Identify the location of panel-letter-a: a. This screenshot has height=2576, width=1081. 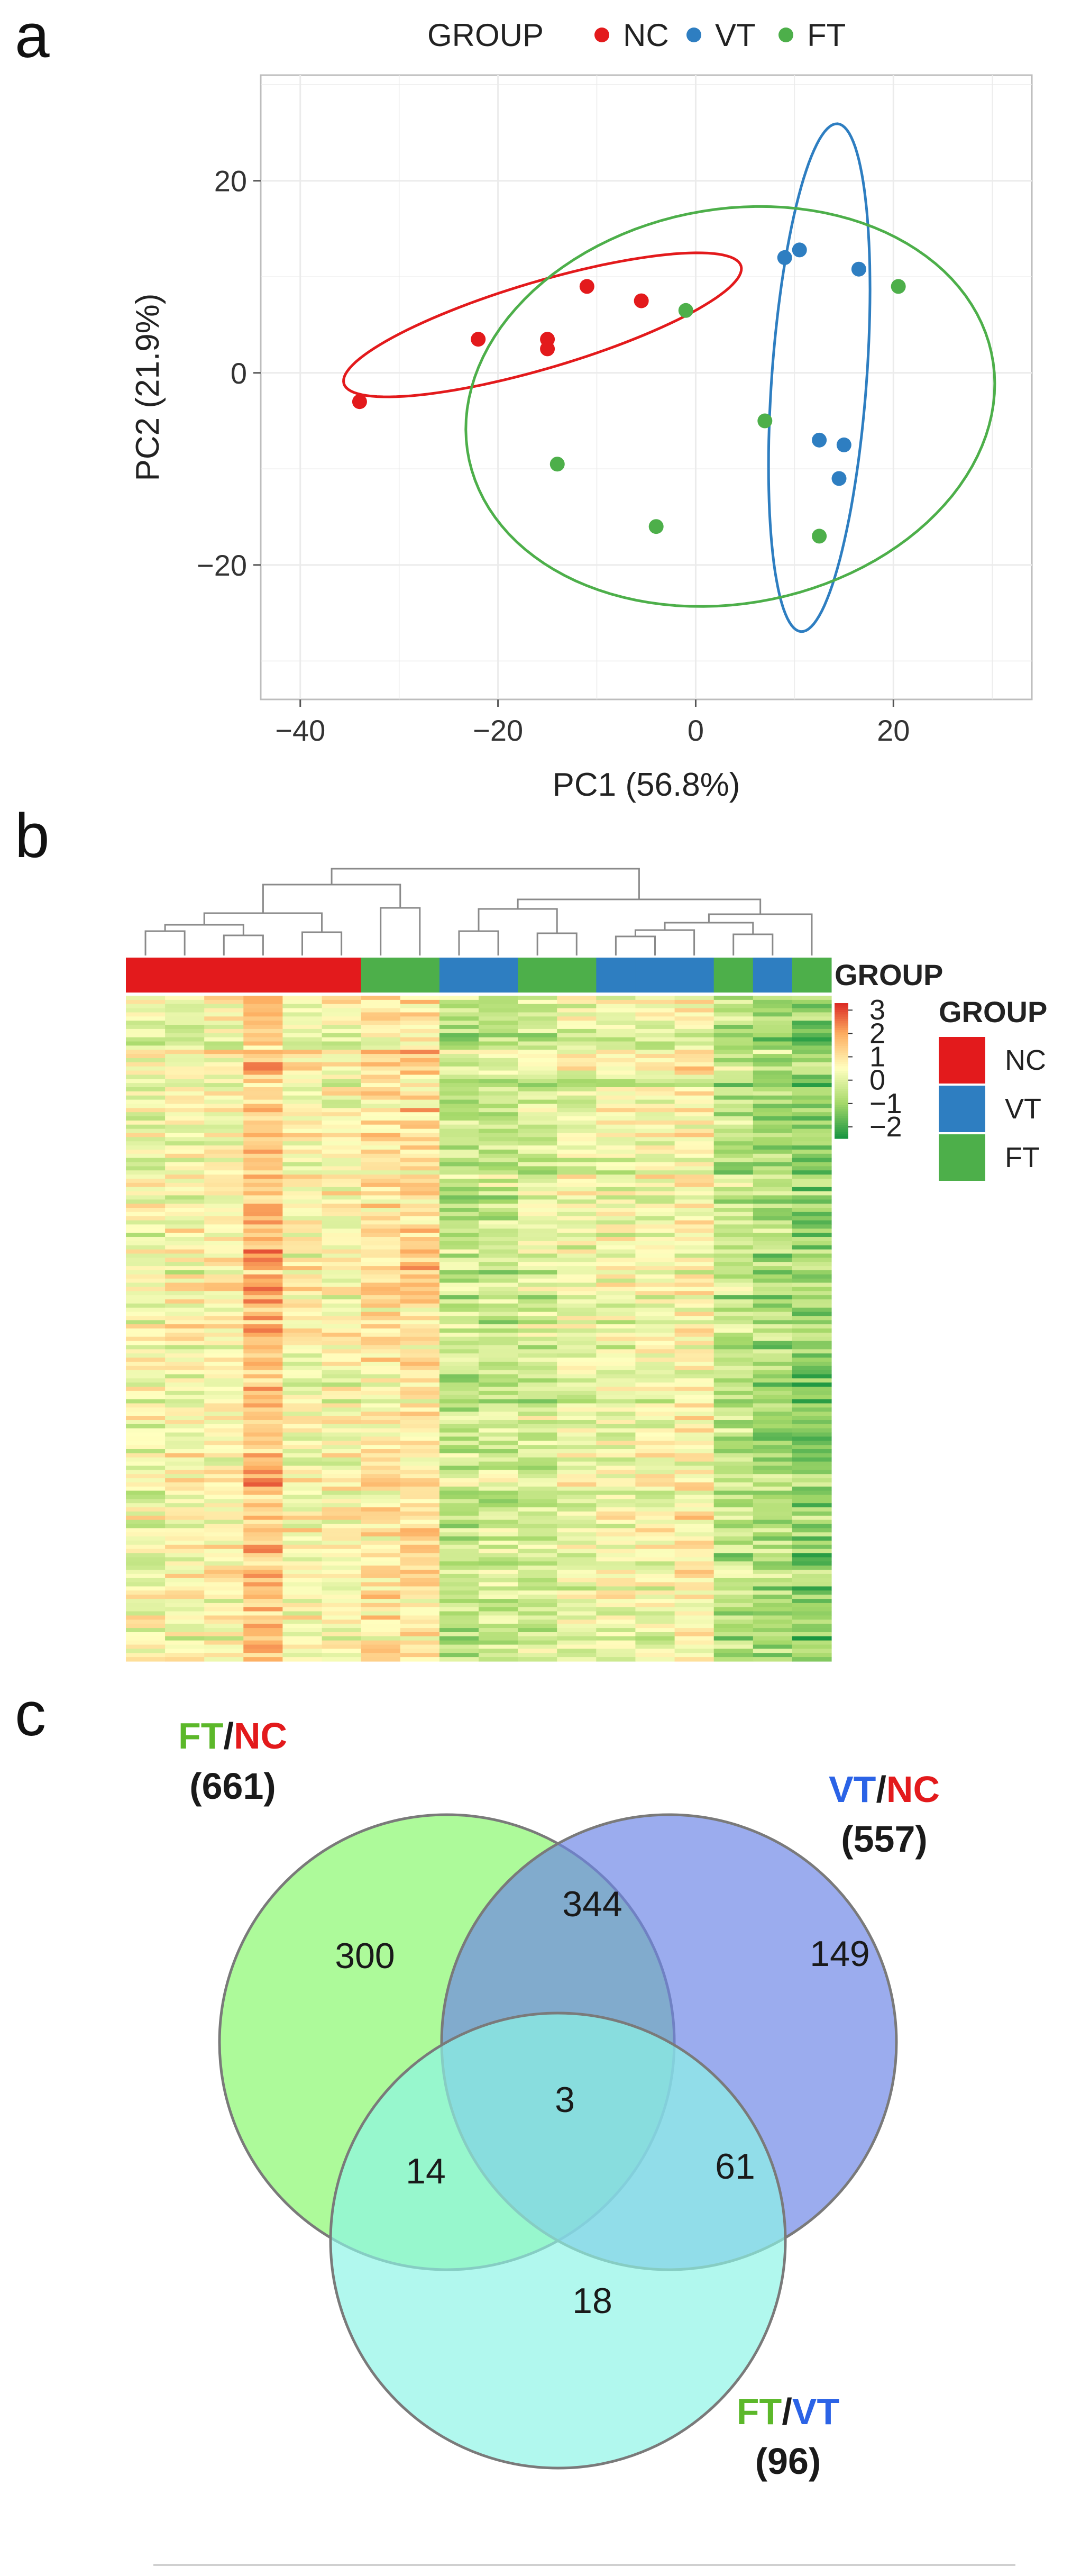
(32, 36).